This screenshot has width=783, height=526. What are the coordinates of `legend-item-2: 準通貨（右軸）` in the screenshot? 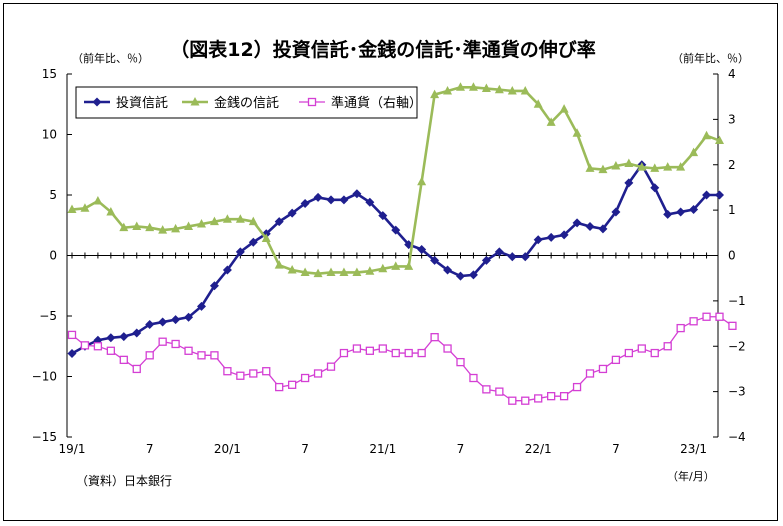 It's located at (360, 103).